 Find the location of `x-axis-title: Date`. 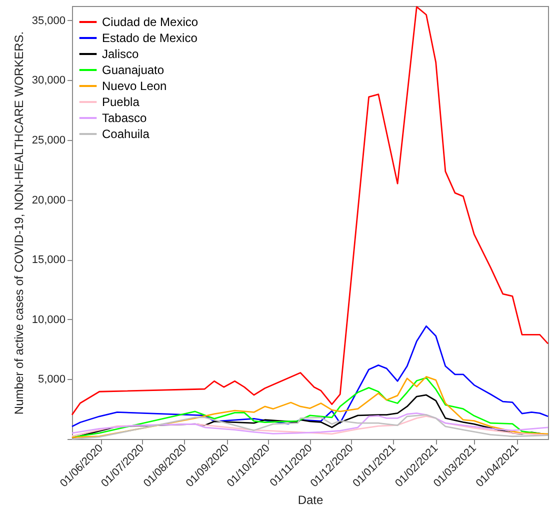

x-axis-title: Date is located at coordinates (311, 499).